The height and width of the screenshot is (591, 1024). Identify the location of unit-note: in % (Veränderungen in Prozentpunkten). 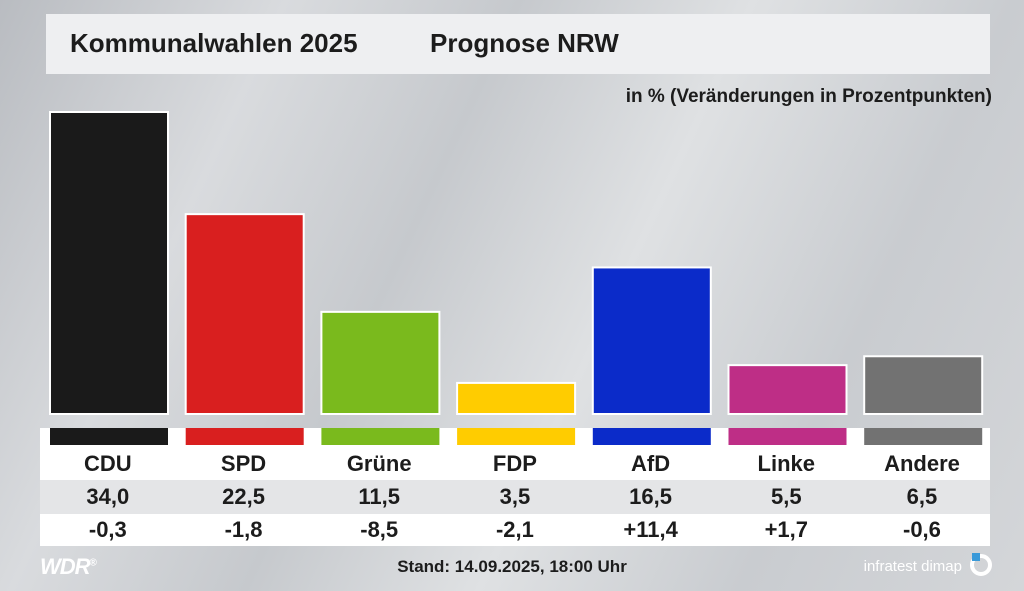
(808, 96).